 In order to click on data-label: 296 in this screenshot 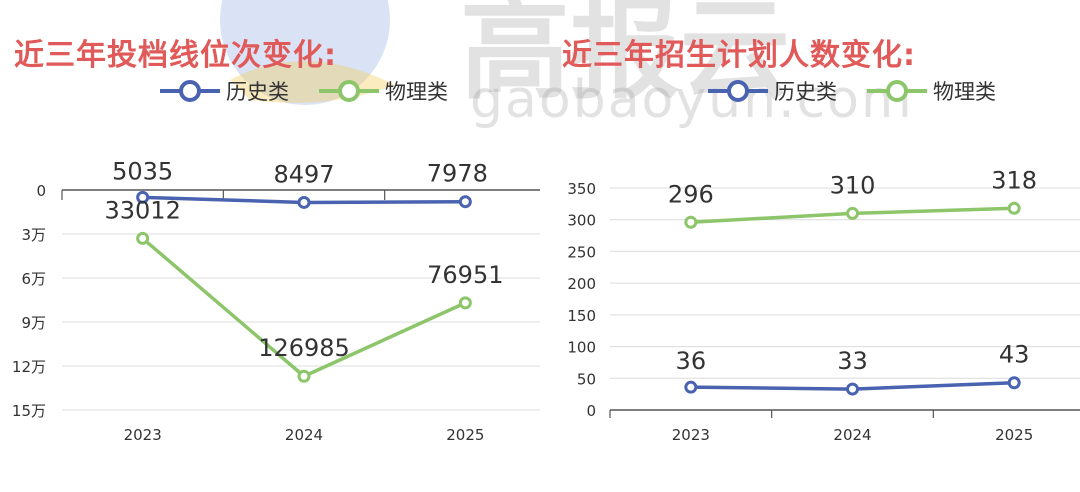, I will do `click(691, 194)`.